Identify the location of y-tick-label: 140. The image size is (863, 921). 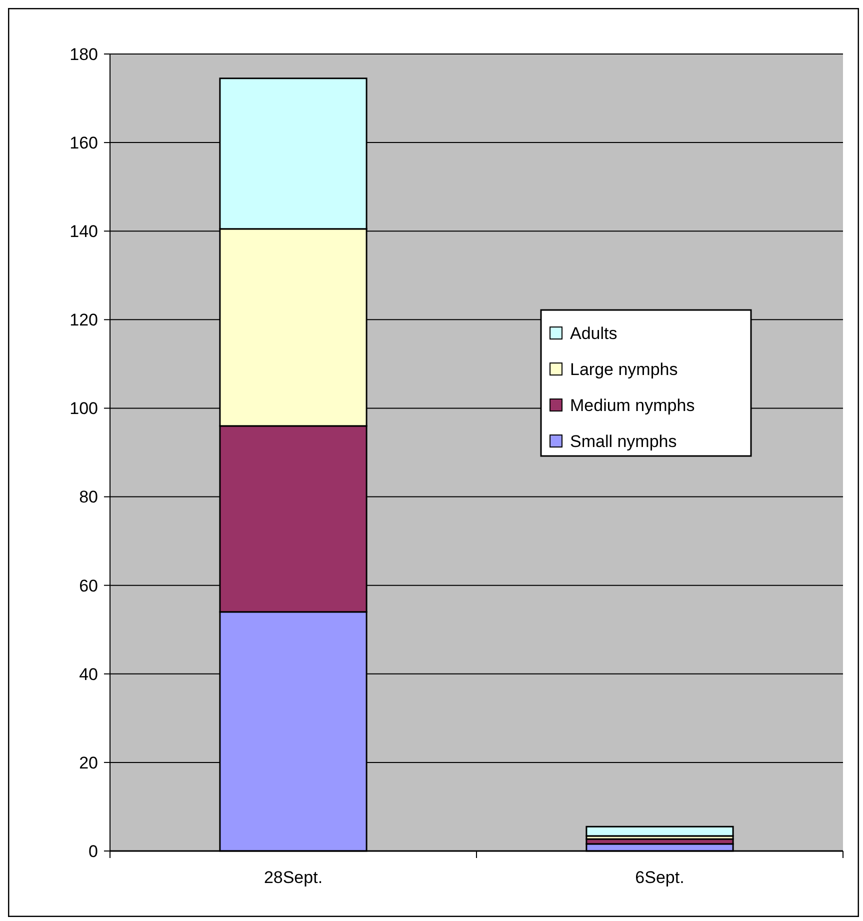
(84, 232).